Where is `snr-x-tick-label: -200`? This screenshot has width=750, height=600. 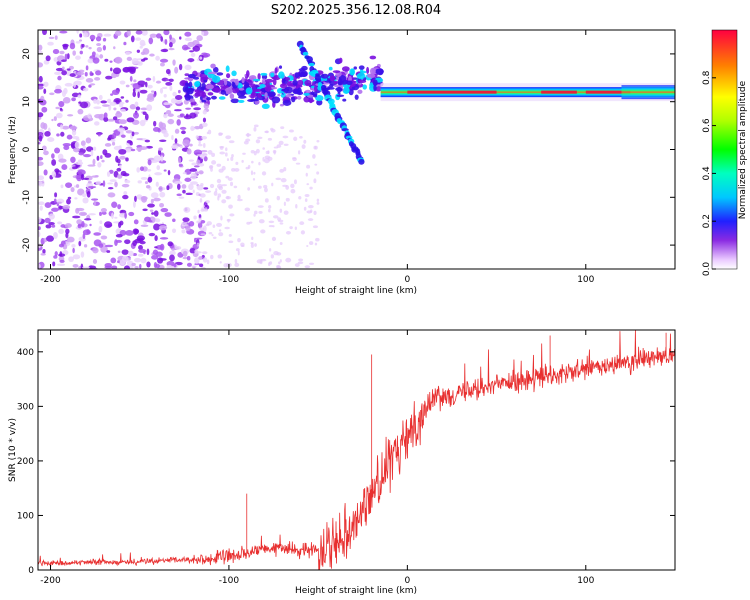 snr-x-tick-label: -200 is located at coordinates (50, 581).